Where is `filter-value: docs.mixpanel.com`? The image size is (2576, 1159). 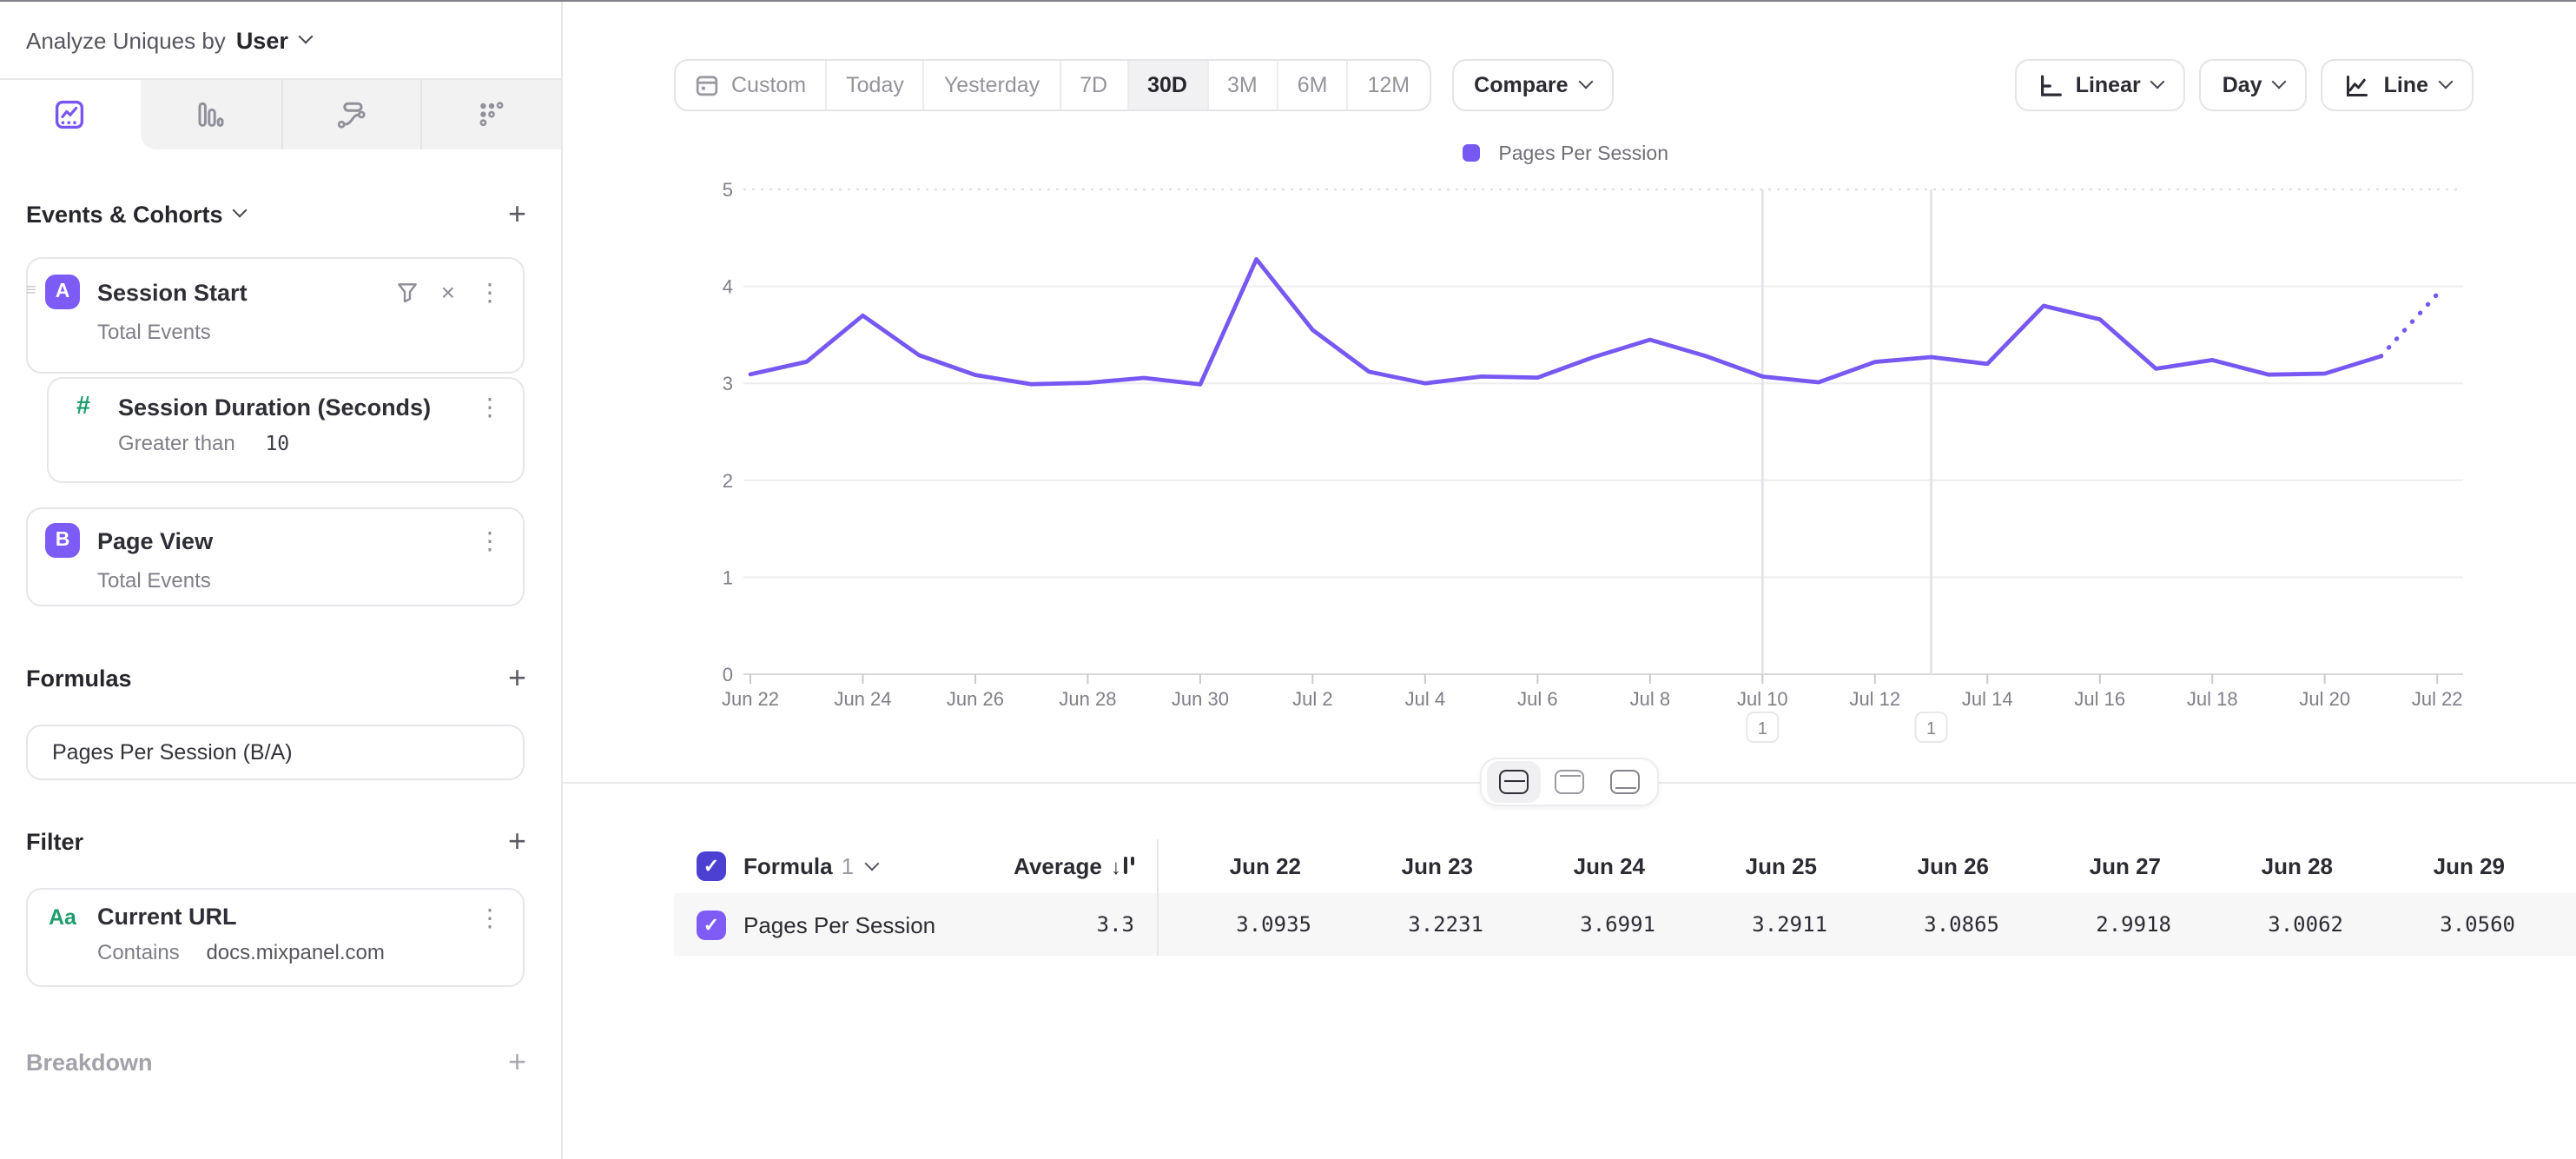
filter-value: docs.mixpanel.com is located at coordinates (295, 952).